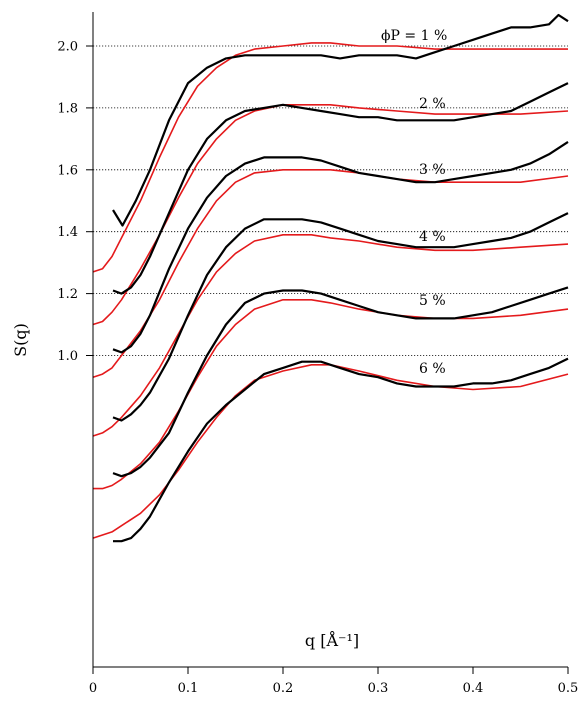 The width and height of the screenshot is (579, 708). Describe the element at coordinates (188, 688) in the screenshot. I see `x-tick-label-1: 0.1` at that location.